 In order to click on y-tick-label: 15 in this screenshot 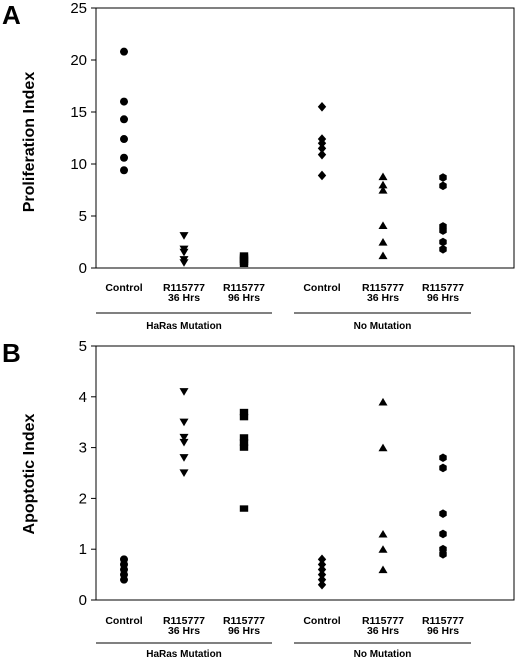, I will do `click(78, 112)`.